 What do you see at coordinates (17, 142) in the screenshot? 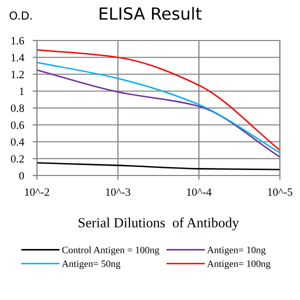
I see `y-tick-label: 0.4` at bounding box center [17, 142].